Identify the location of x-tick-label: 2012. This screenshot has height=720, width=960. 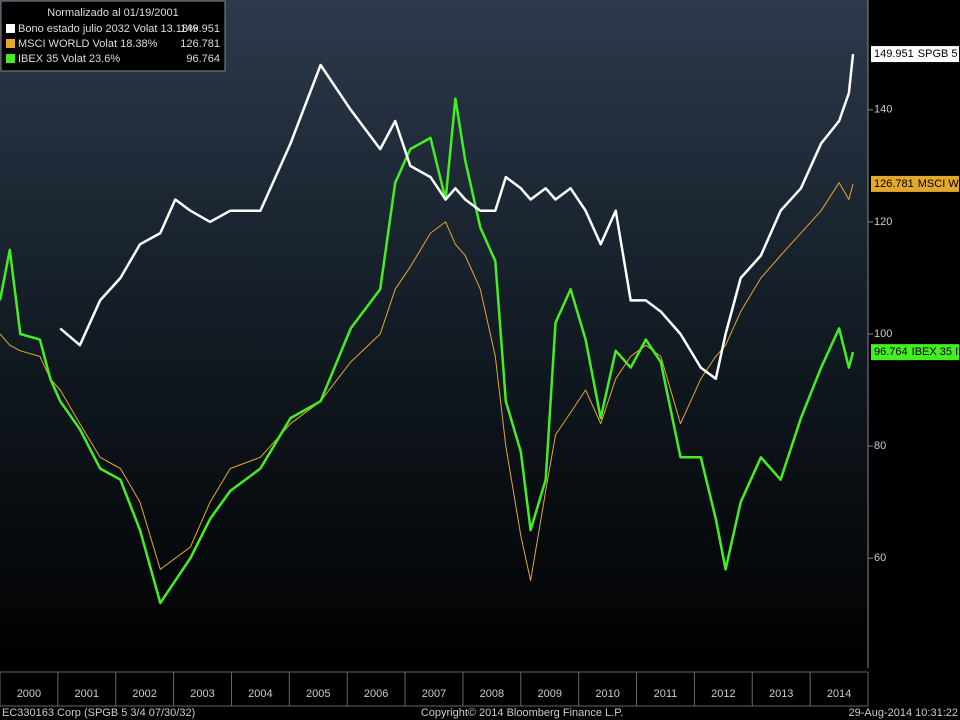
(723, 694).